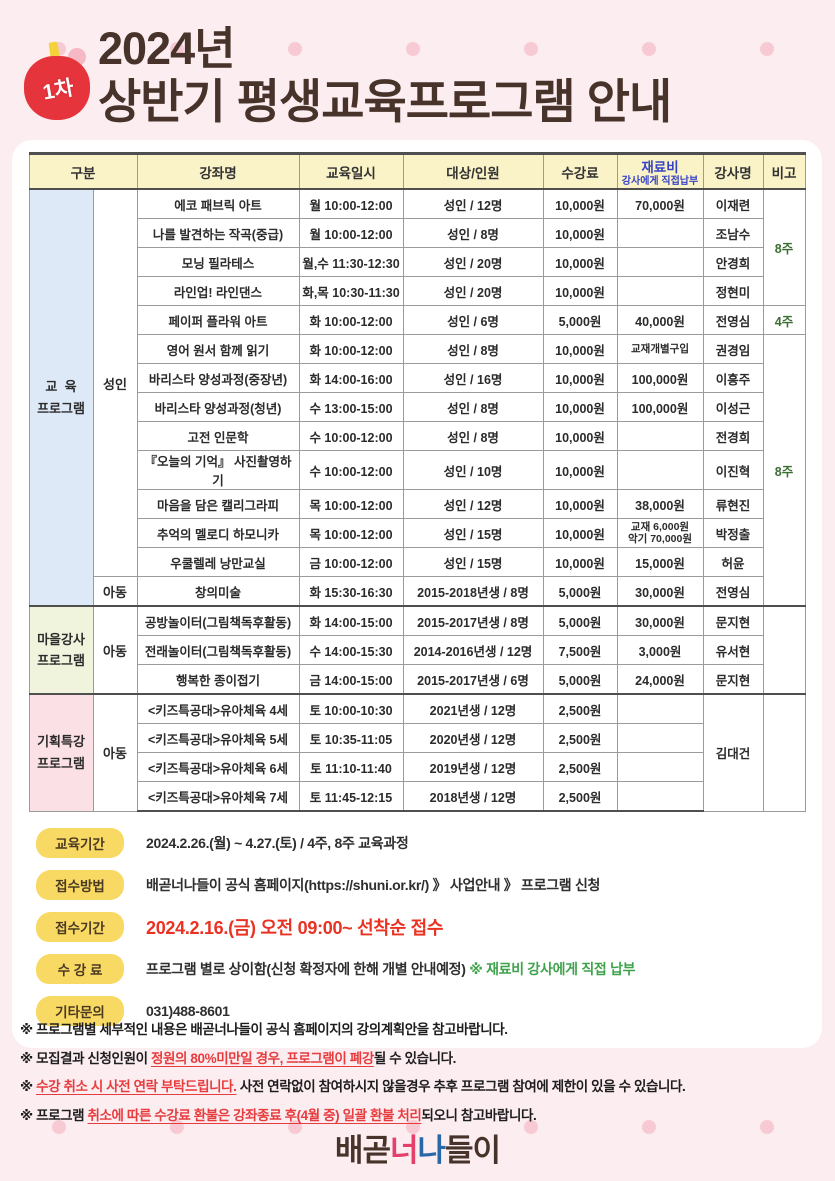 This screenshot has width=835, height=1181. What do you see at coordinates (473, 349) in the screenshot?
I see `table-cell: 성인 / 8명` at bounding box center [473, 349].